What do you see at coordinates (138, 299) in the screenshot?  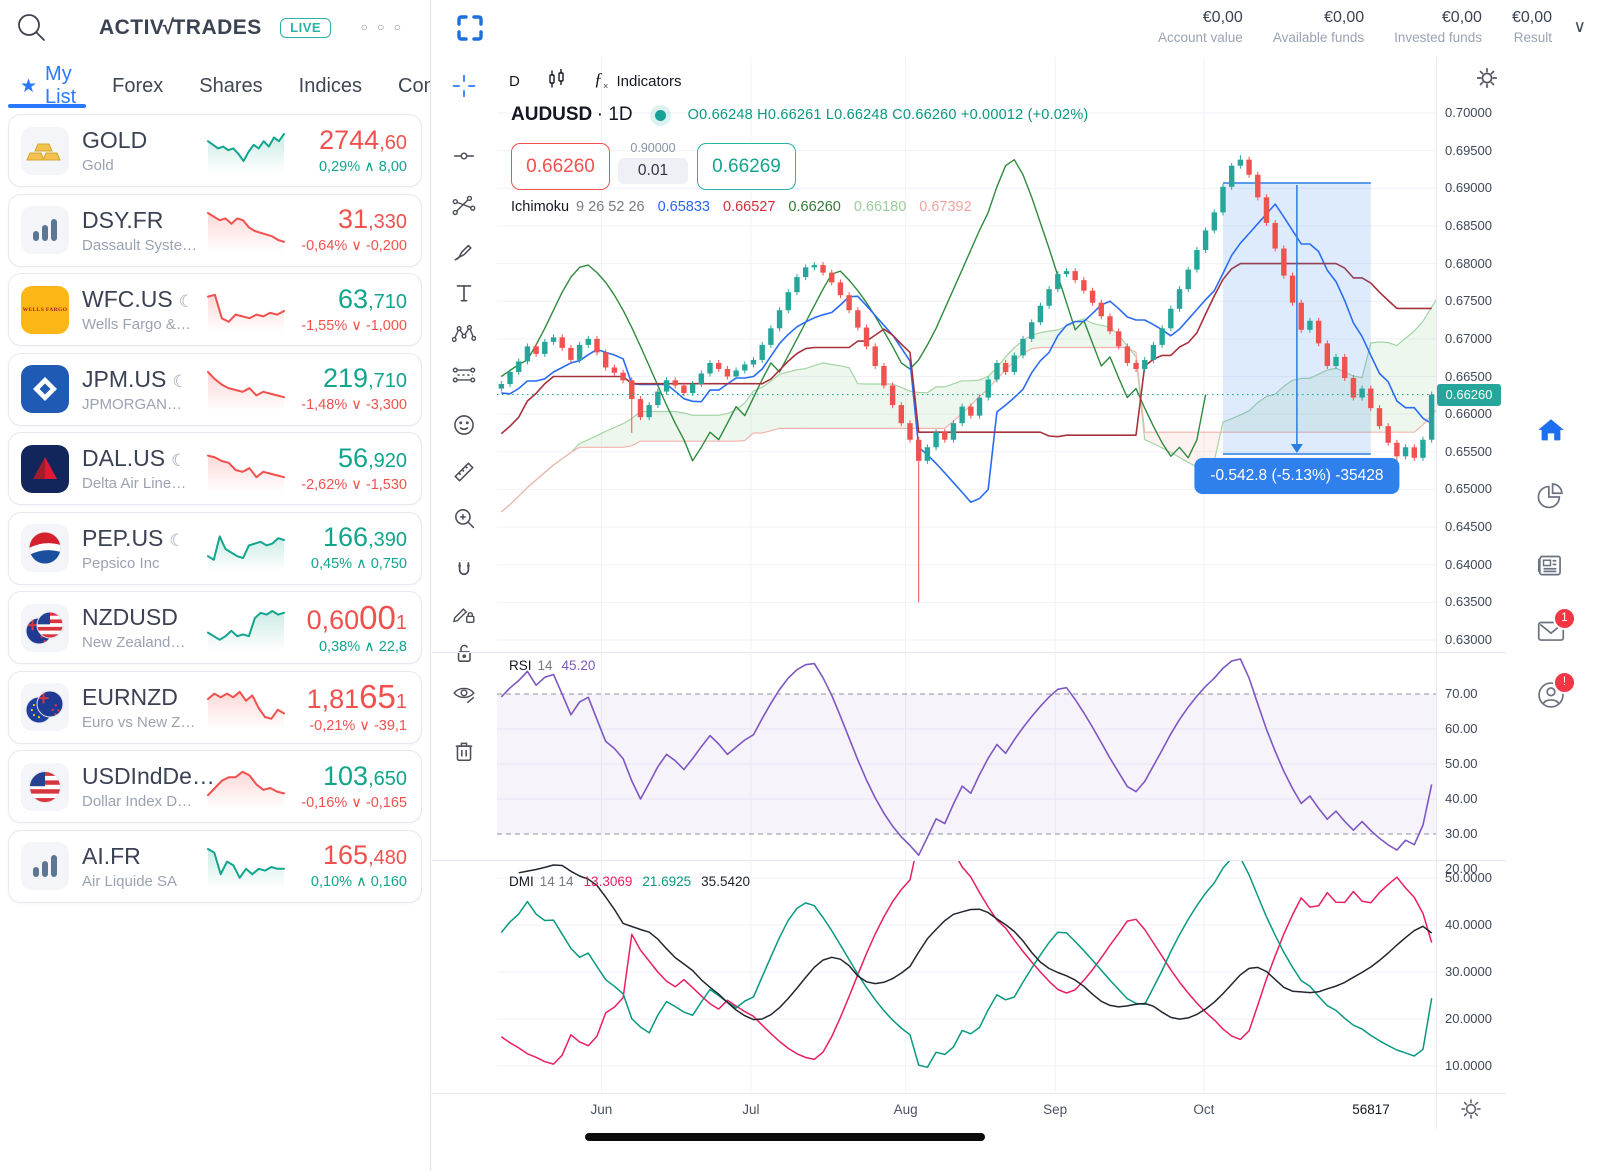 I see `instrument-ticker: WFC.US ☾` at bounding box center [138, 299].